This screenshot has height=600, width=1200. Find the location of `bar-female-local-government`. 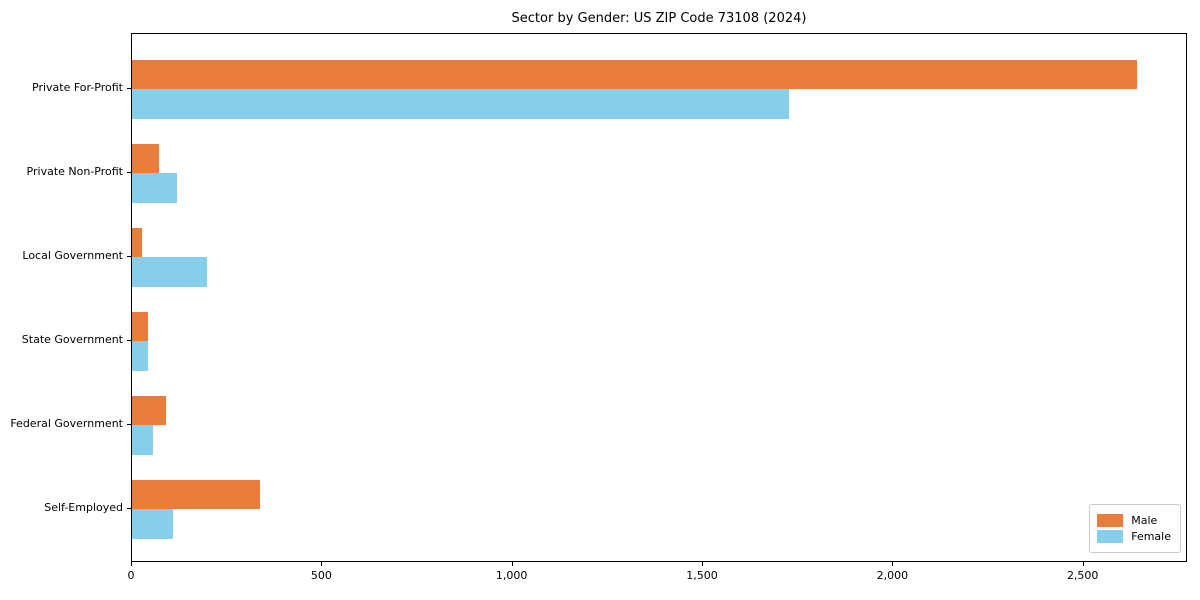

bar-female-local-government is located at coordinates (169, 272).